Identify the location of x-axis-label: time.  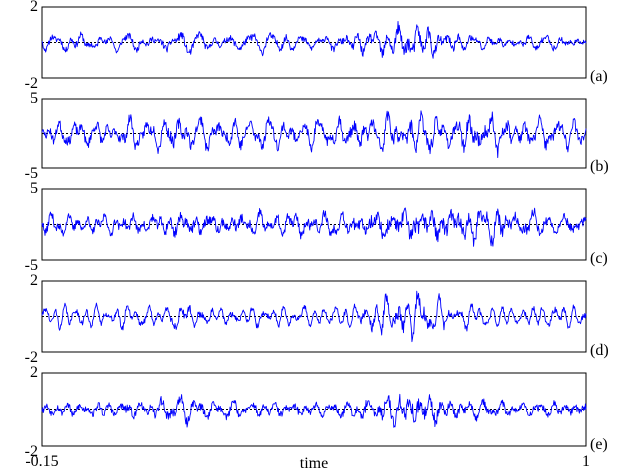
(314, 463).